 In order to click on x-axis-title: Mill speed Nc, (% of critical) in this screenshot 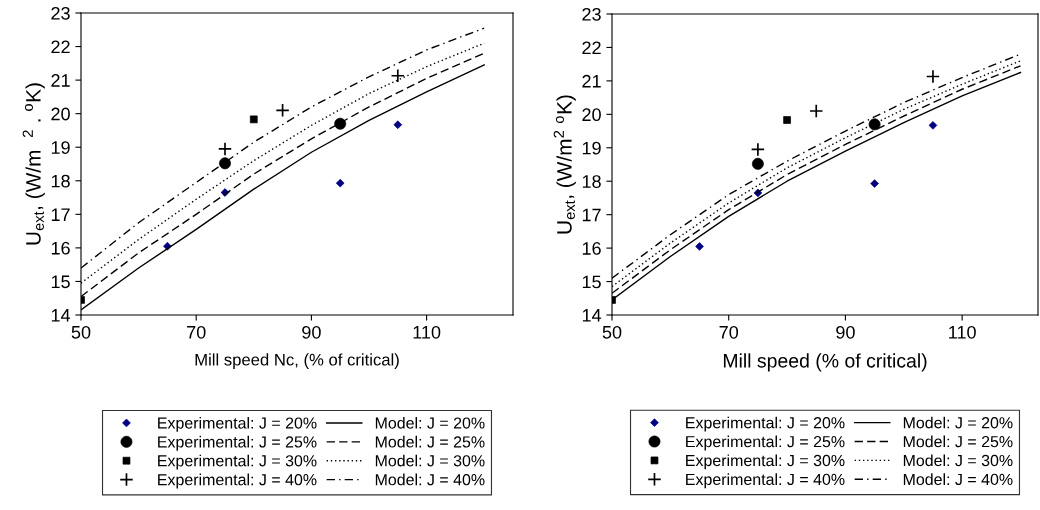, I will do `click(297, 361)`.